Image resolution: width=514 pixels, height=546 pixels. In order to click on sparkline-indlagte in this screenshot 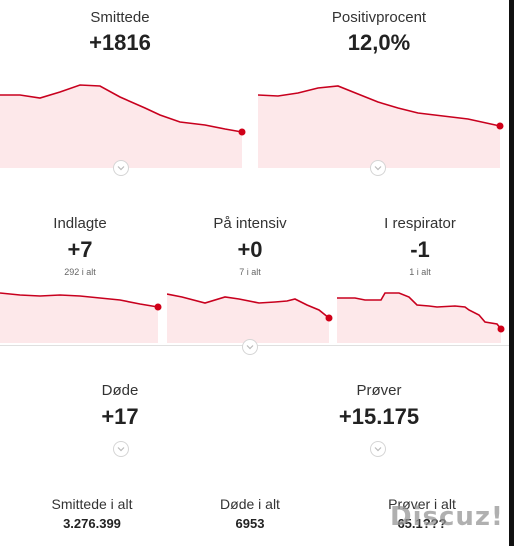, I will do `click(81, 317)`.